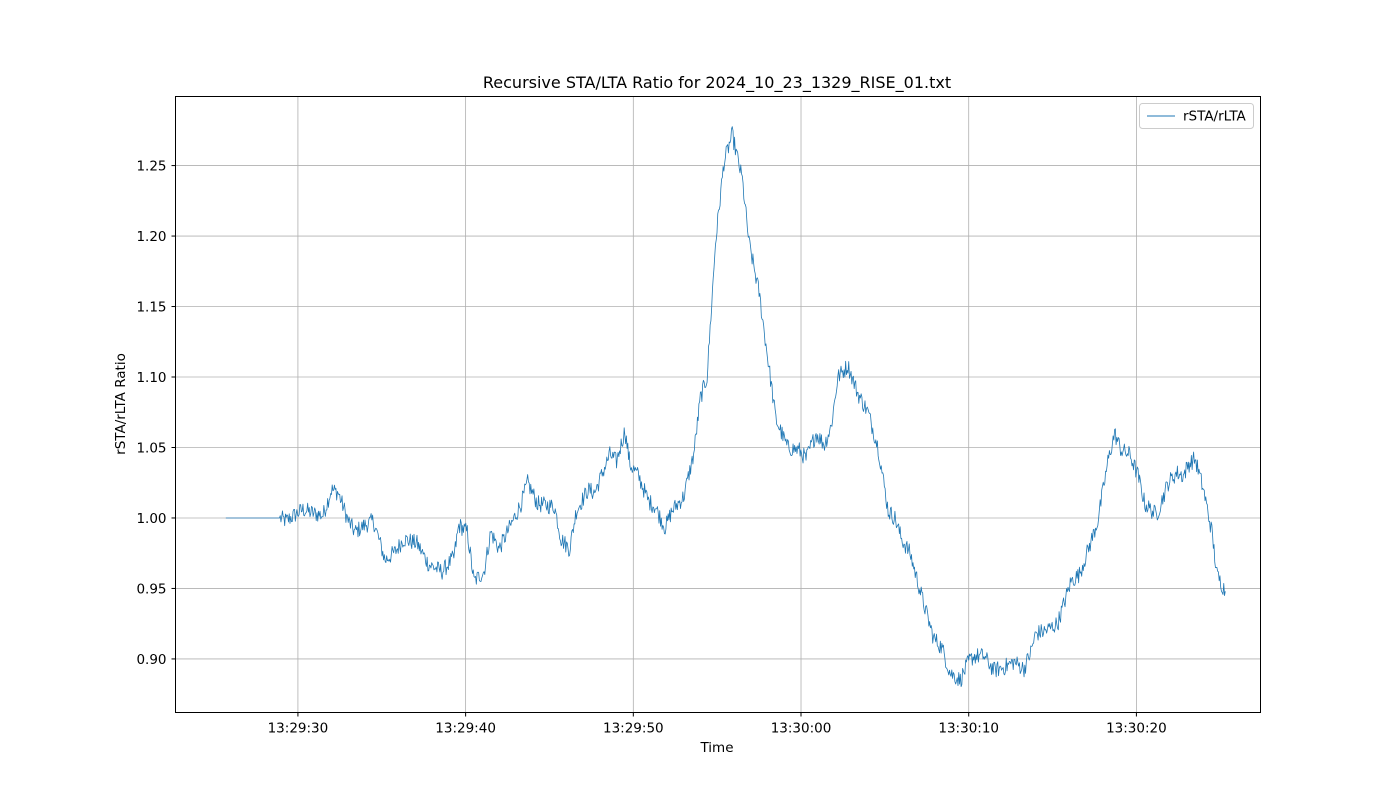  Describe the element at coordinates (151, 167) in the screenshot. I see `y-tick-label: 1.25` at that location.